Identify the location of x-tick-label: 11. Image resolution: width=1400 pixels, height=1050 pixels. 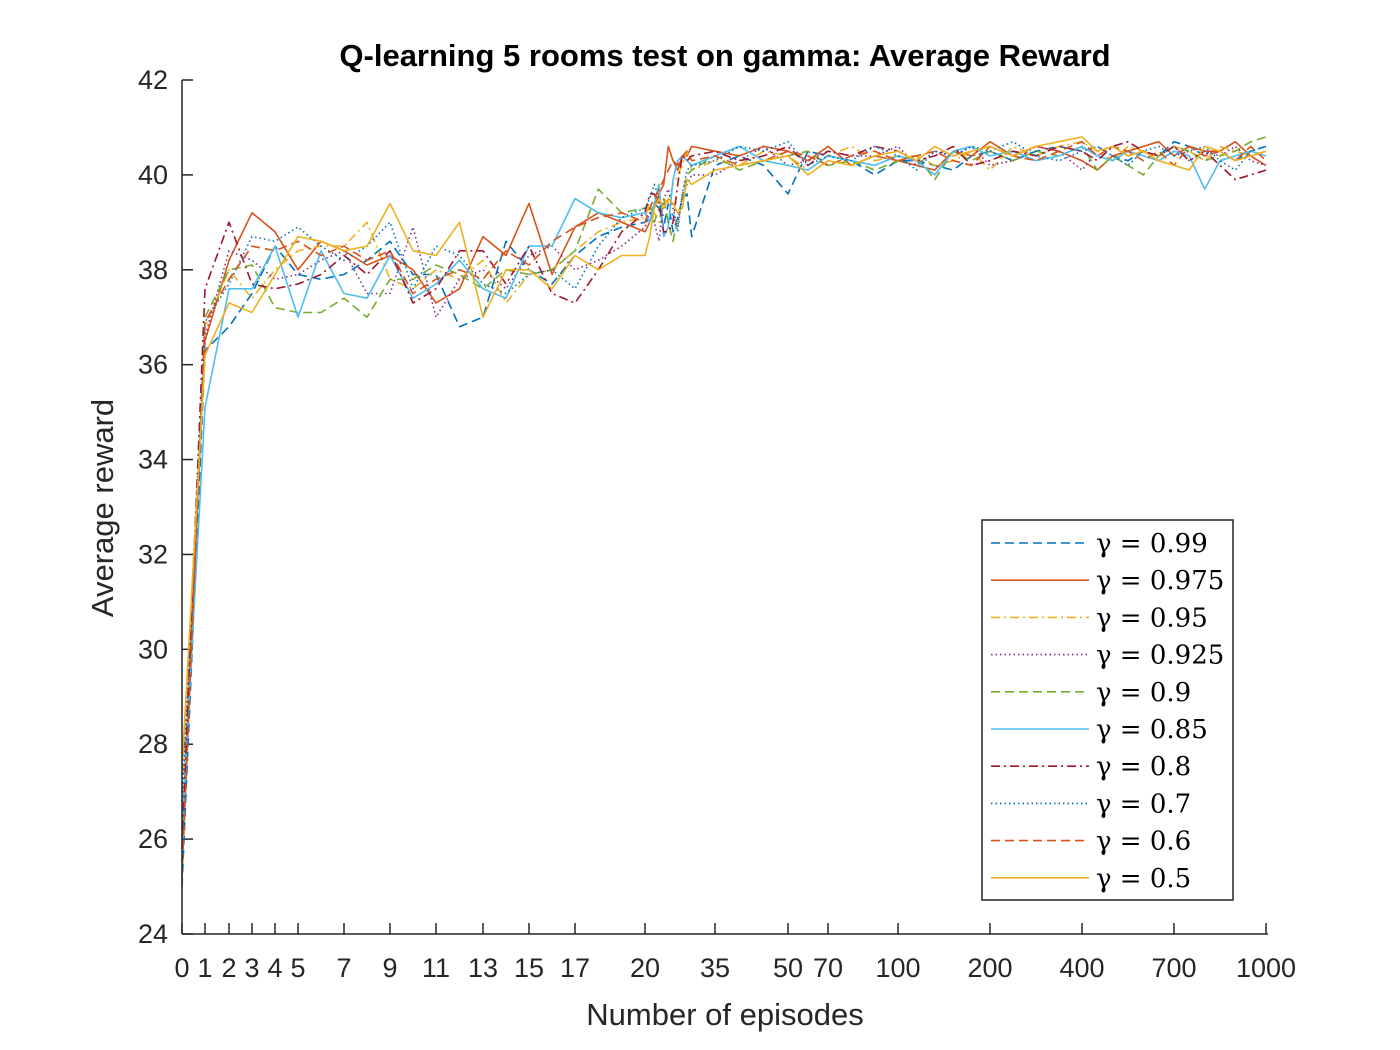
(436, 968).